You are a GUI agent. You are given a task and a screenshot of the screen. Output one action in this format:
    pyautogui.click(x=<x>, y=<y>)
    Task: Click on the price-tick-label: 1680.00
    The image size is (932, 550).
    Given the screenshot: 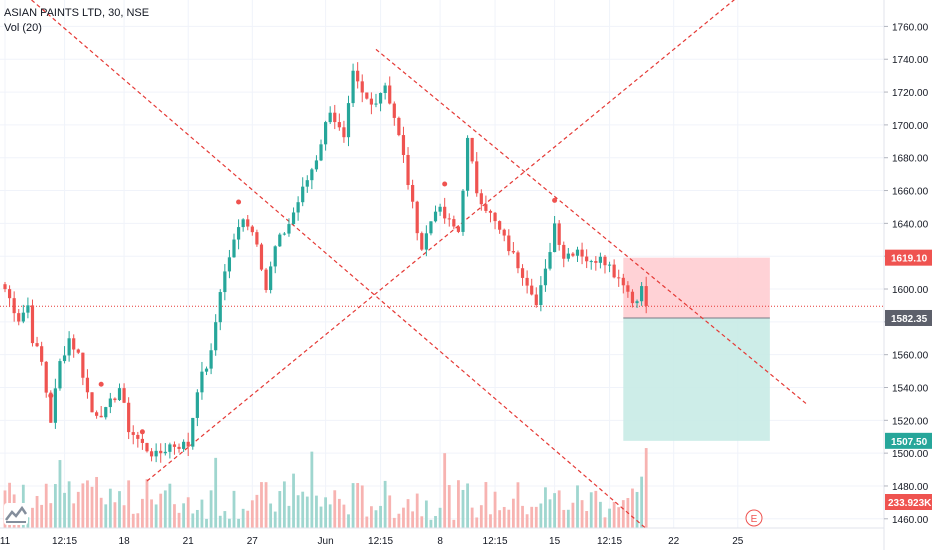 What is the action you would take?
    pyautogui.click(x=910, y=159)
    